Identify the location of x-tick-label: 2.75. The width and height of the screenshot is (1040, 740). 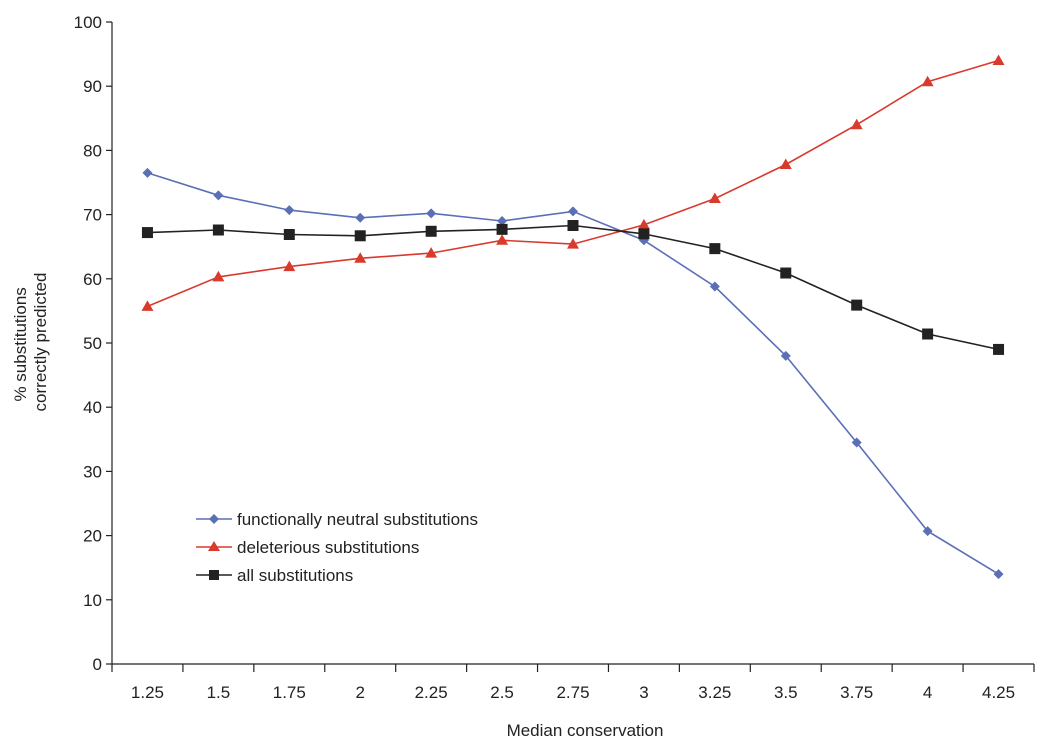
(572, 692).